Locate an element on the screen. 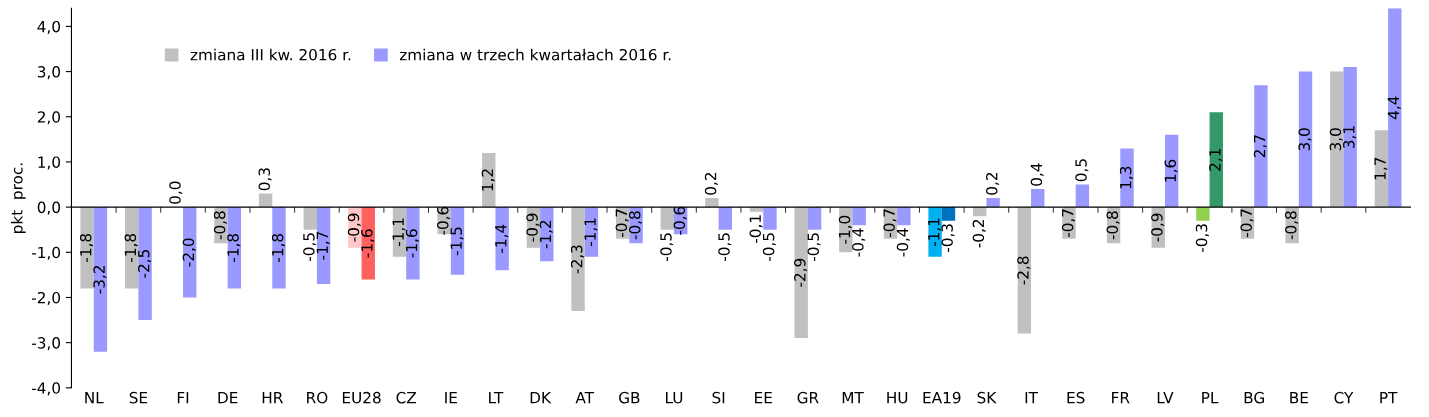 The height and width of the screenshot is (417, 1429). x-tick-label: CY is located at coordinates (1344, 397).